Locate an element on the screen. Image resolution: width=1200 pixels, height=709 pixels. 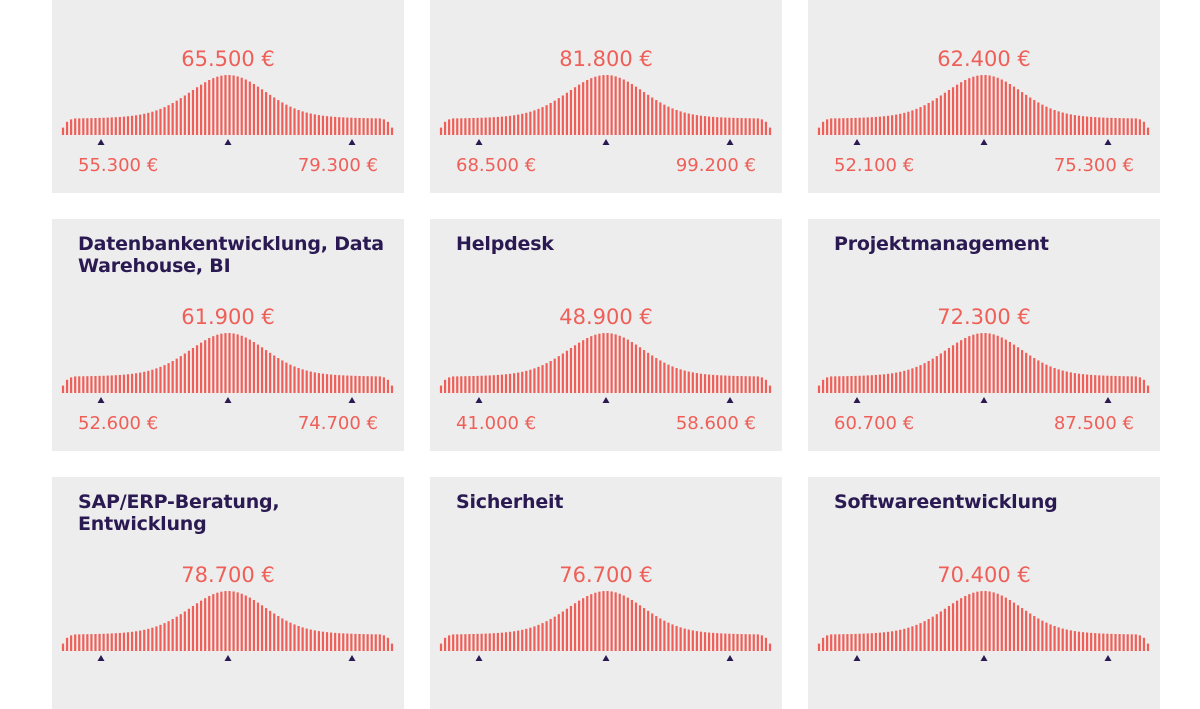
median-label: 48.900 € is located at coordinates (606, 317).